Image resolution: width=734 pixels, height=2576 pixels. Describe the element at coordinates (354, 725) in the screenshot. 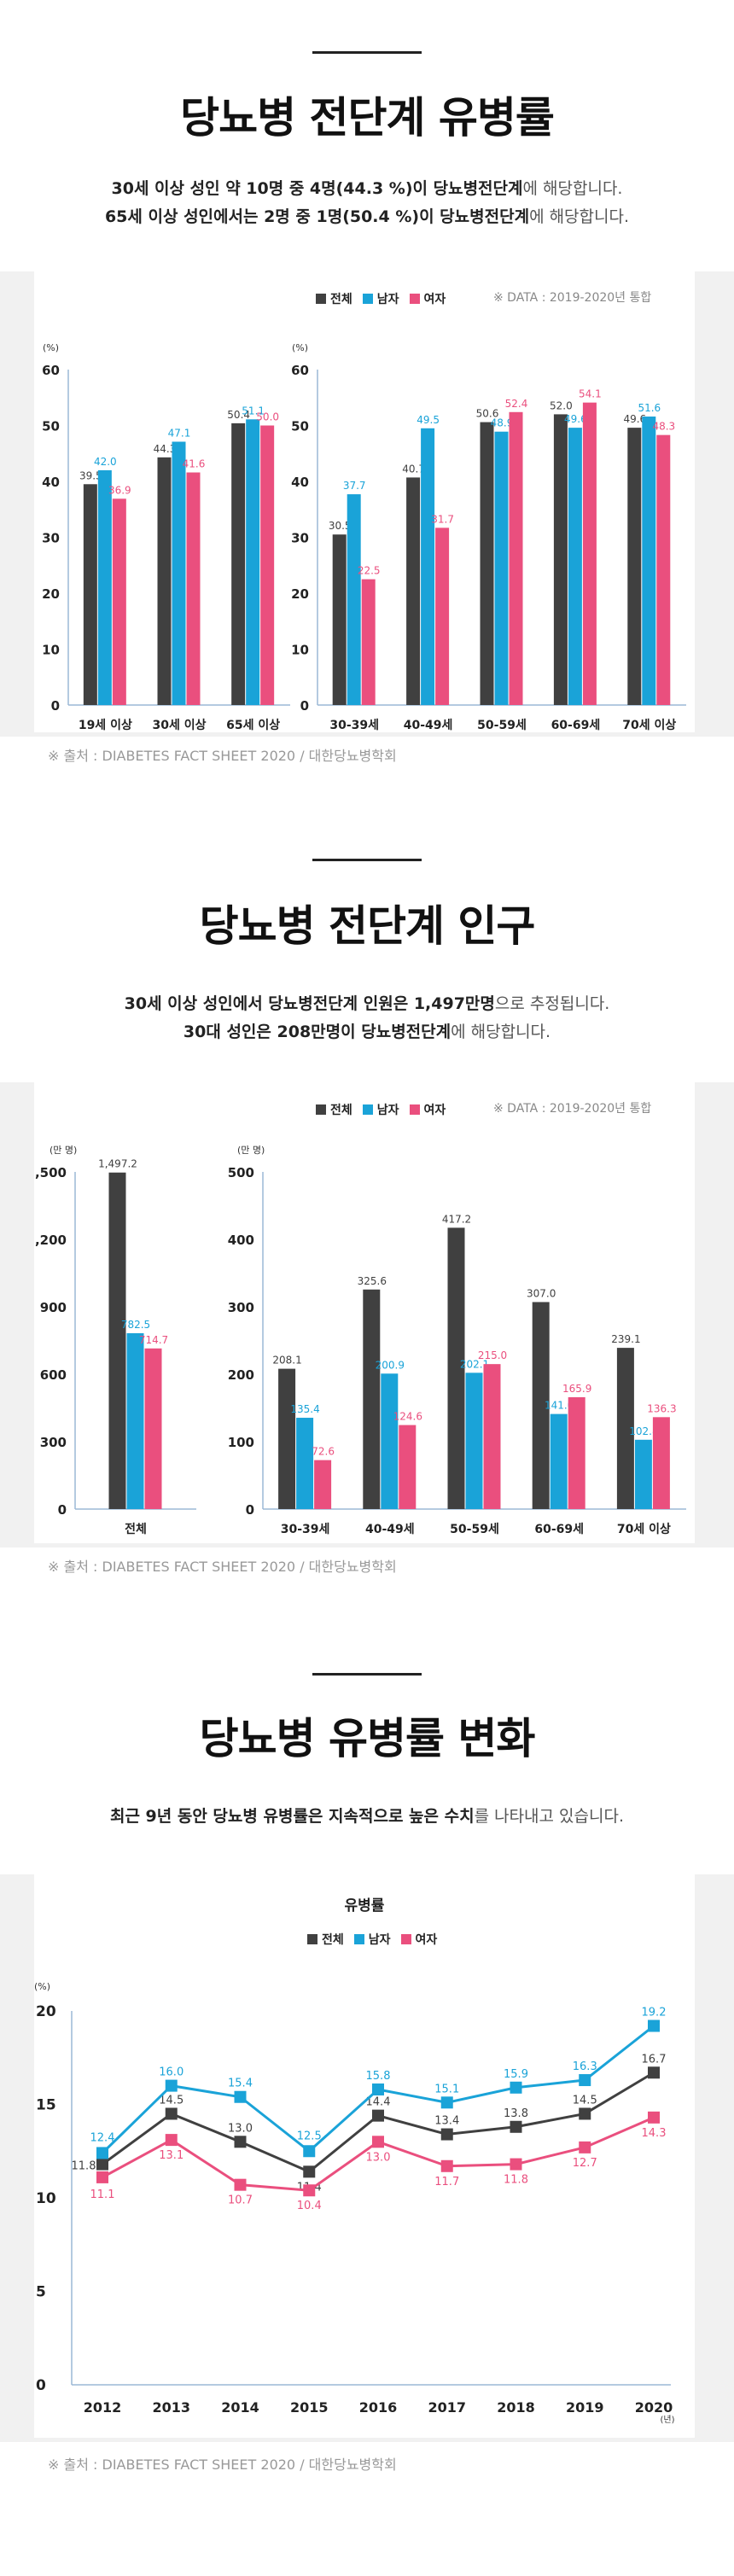

I see `x-tick-label: 30-39세` at that location.